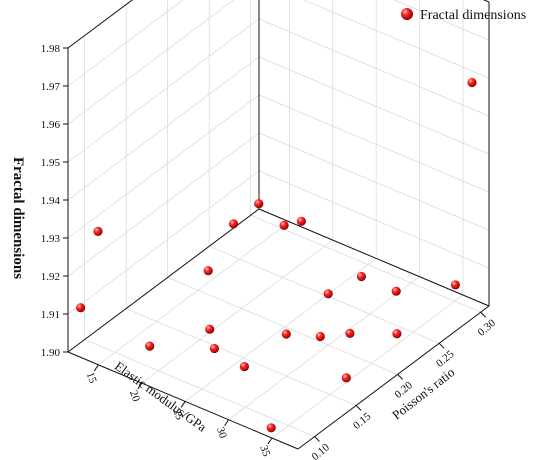 The image size is (550, 460). Describe the element at coordinates (362, 421) in the screenshot. I see `y-tick-label: 0.15` at that location.